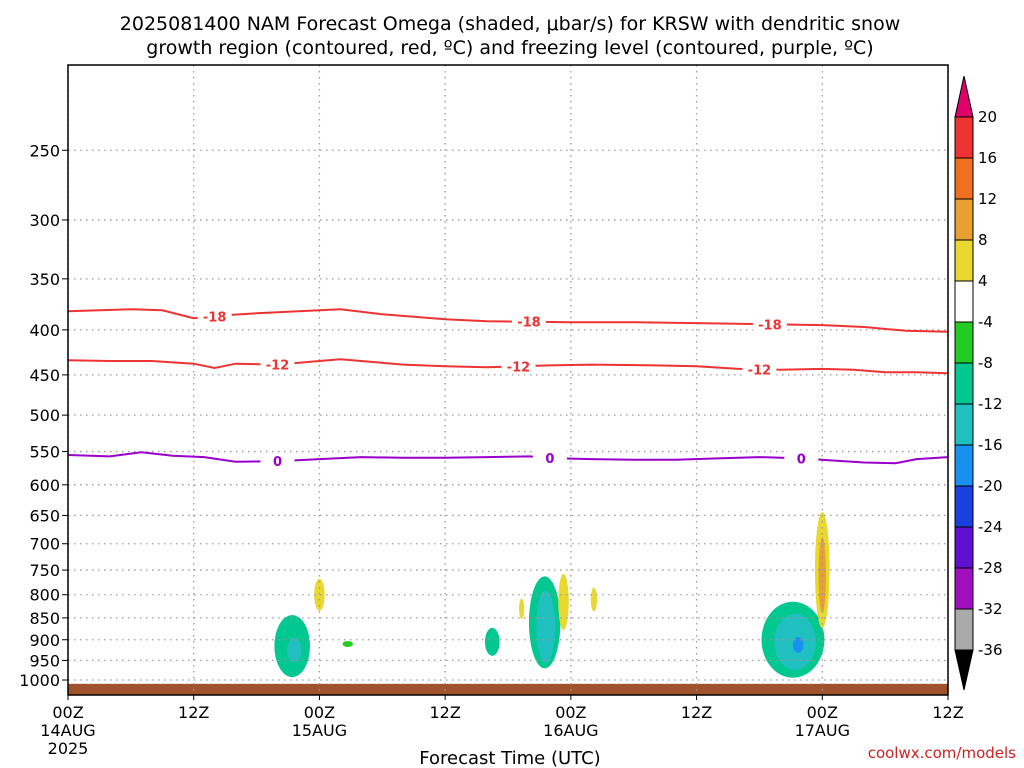 Image resolution: width=1024 pixels, height=768 pixels. What do you see at coordinates (990, 527) in the screenshot?
I see `colorbar-label--24: -24` at bounding box center [990, 527].